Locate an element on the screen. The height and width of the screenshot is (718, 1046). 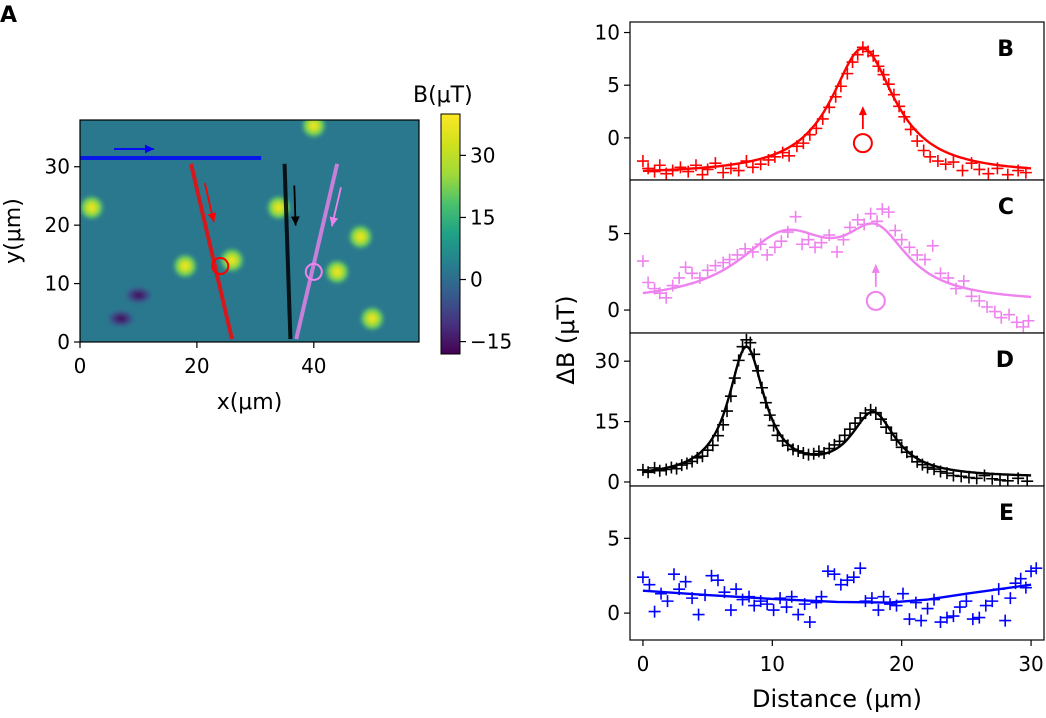
ytick-label-C-1: 0 is located at coordinates (613, 310).